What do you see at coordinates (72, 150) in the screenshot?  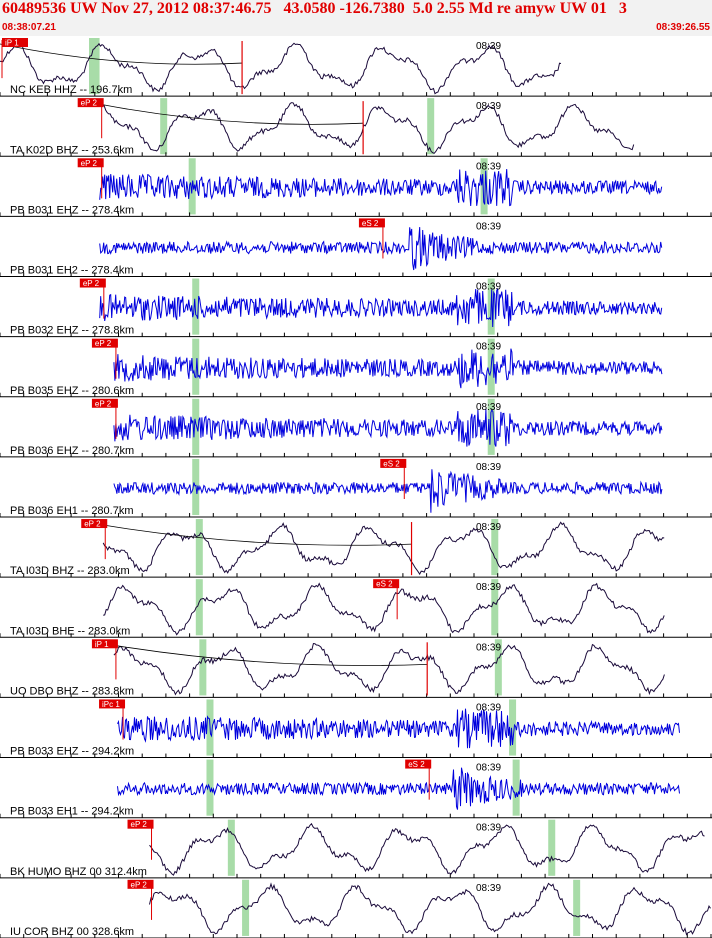 I see `station-label: TA K02D BHZ -- 253.6km` at bounding box center [72, 150].